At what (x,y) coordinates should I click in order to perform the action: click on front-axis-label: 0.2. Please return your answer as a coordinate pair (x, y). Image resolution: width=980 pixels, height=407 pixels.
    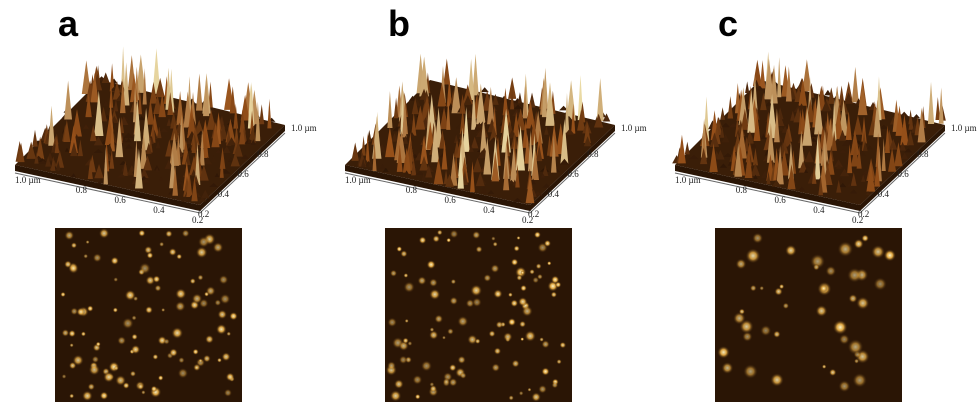
    Looking at the image, I should click on (527, 220).